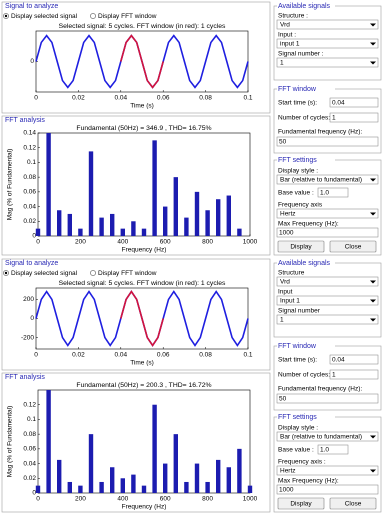 The height and width of the screenshot is (514, 384). Describe the element at coordinates (120, 98) in the screenshot. I see `x-tick-label: 0.04` at that location.